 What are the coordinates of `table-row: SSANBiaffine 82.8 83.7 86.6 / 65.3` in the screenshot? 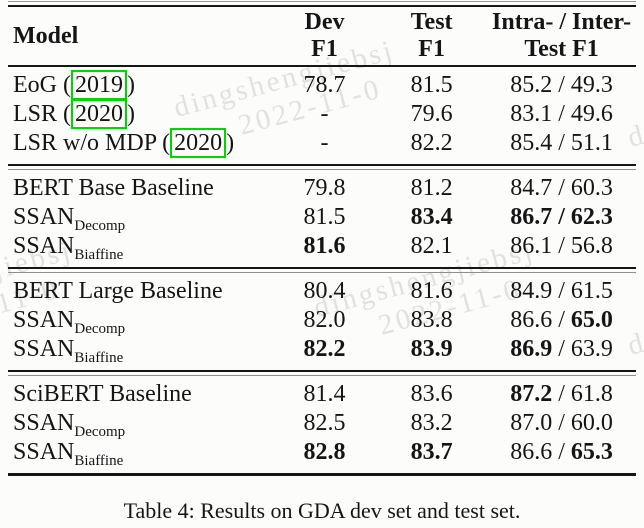 It's located at (322, 453).